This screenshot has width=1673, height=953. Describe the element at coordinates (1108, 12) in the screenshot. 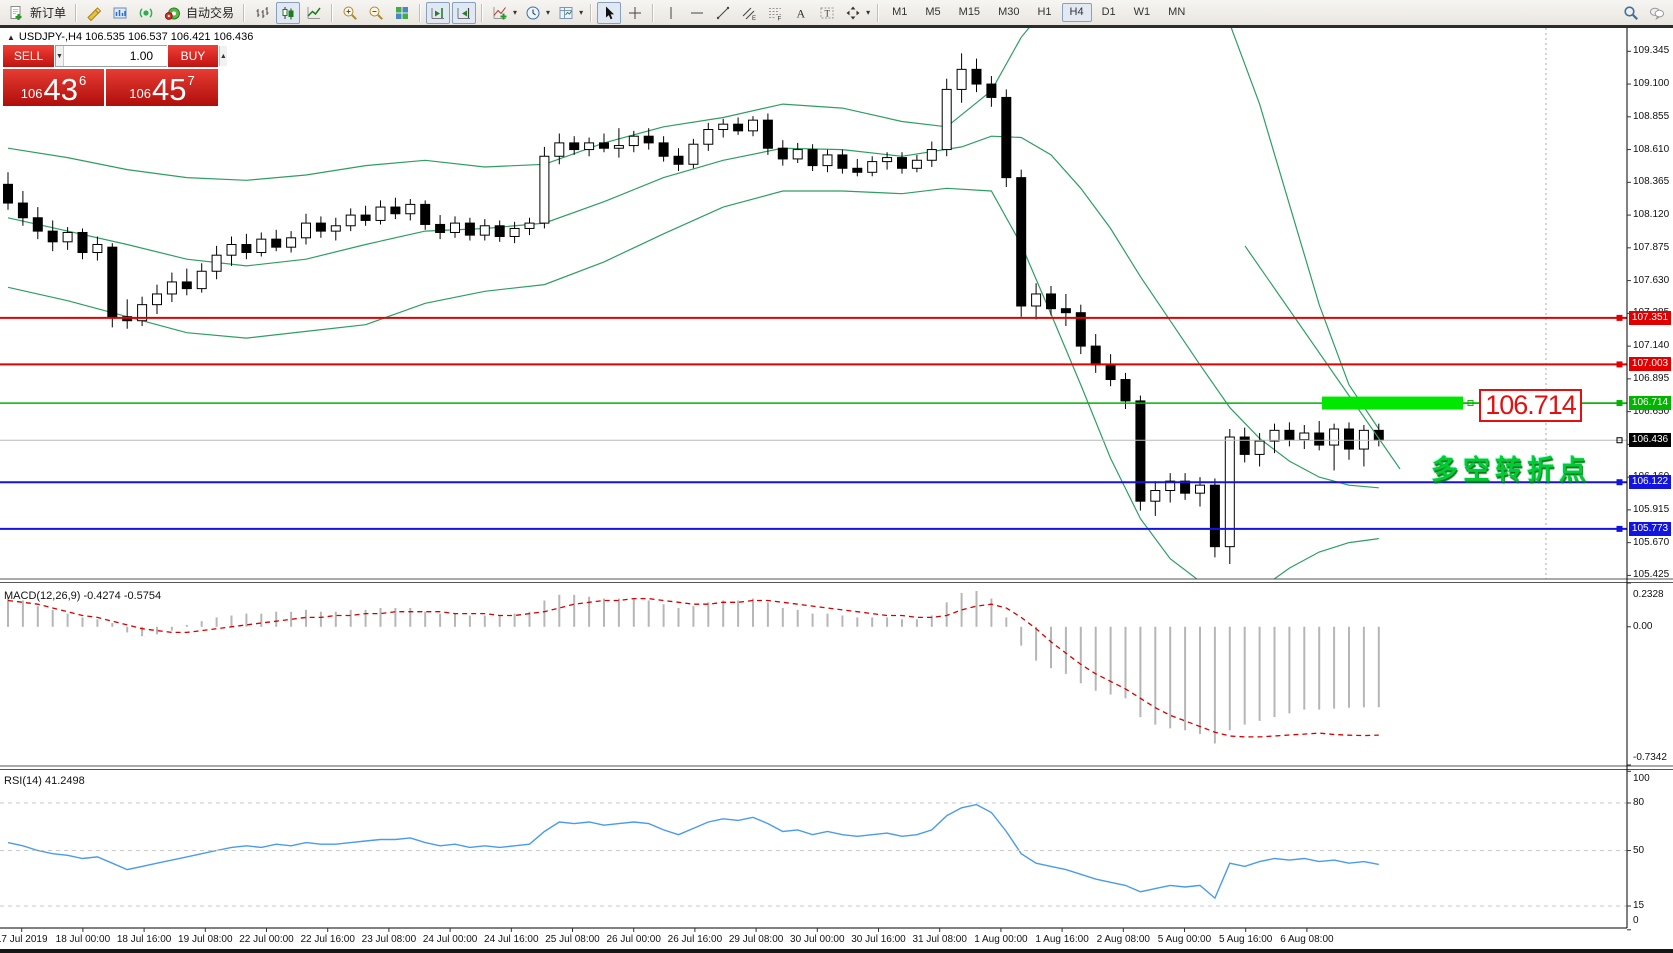

I see `timeframe-button-d1: D1` at that location.